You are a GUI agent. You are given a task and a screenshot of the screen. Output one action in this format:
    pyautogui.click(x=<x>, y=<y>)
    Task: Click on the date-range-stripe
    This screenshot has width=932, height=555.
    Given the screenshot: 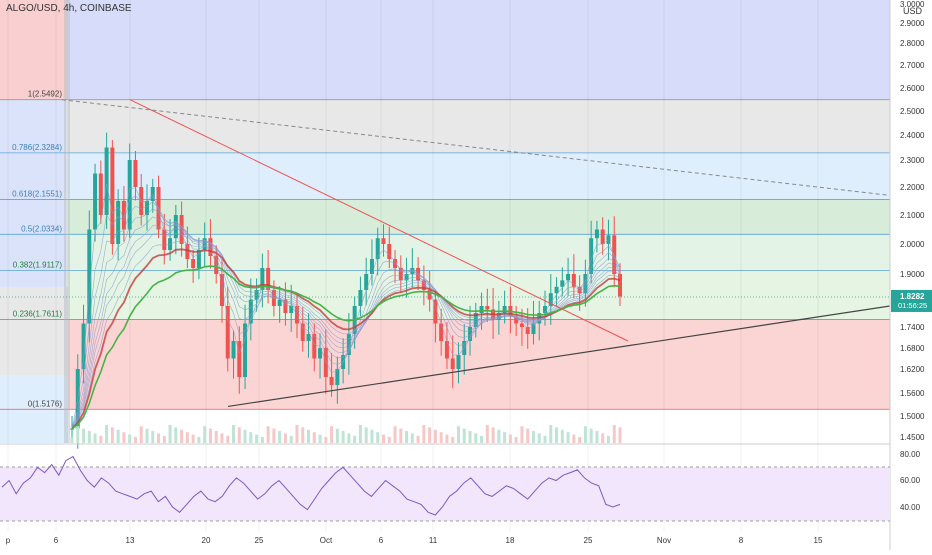 What is the action you would take?
    pyautogui.click(x=67, y=221)
    